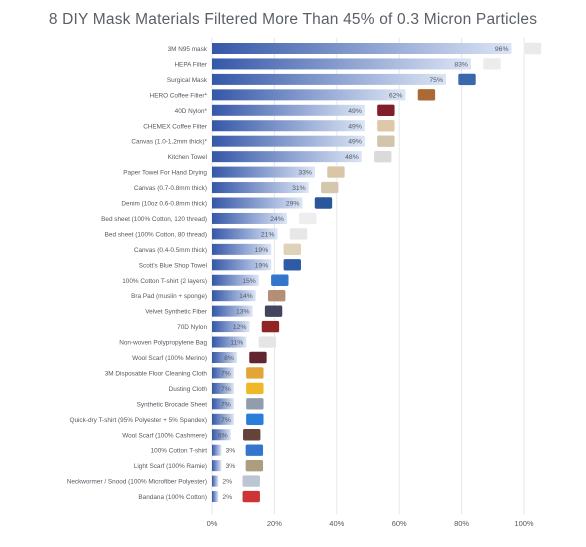 The width and height of the screenshot is (586, 547). I want to click on value-label: 6%, so click(223, 435).